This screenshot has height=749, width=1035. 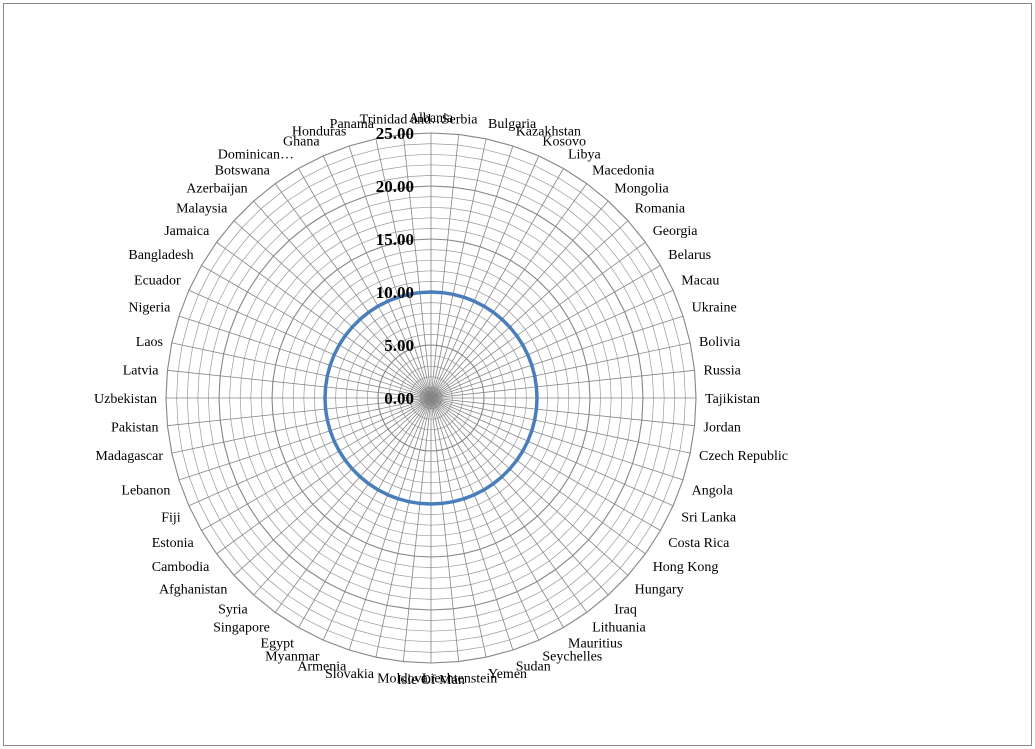 I want to click on series-line, so click(x=431, y=398).